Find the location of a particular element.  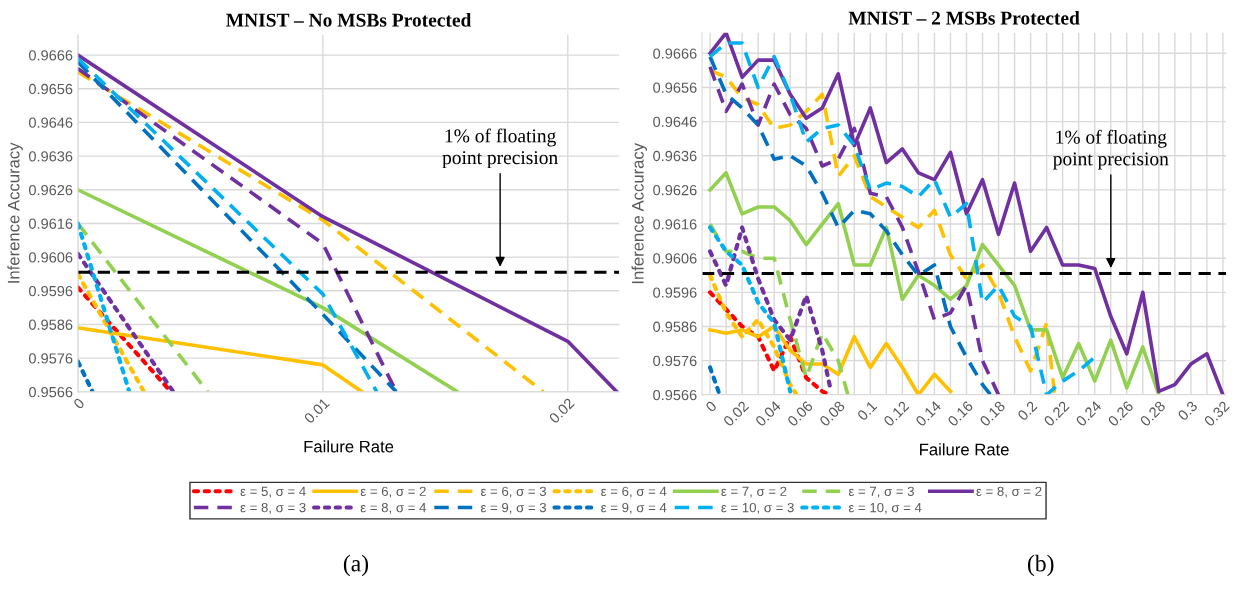

legend-label: ε = 9, σ = 3 is located at coordinates (513, 508).